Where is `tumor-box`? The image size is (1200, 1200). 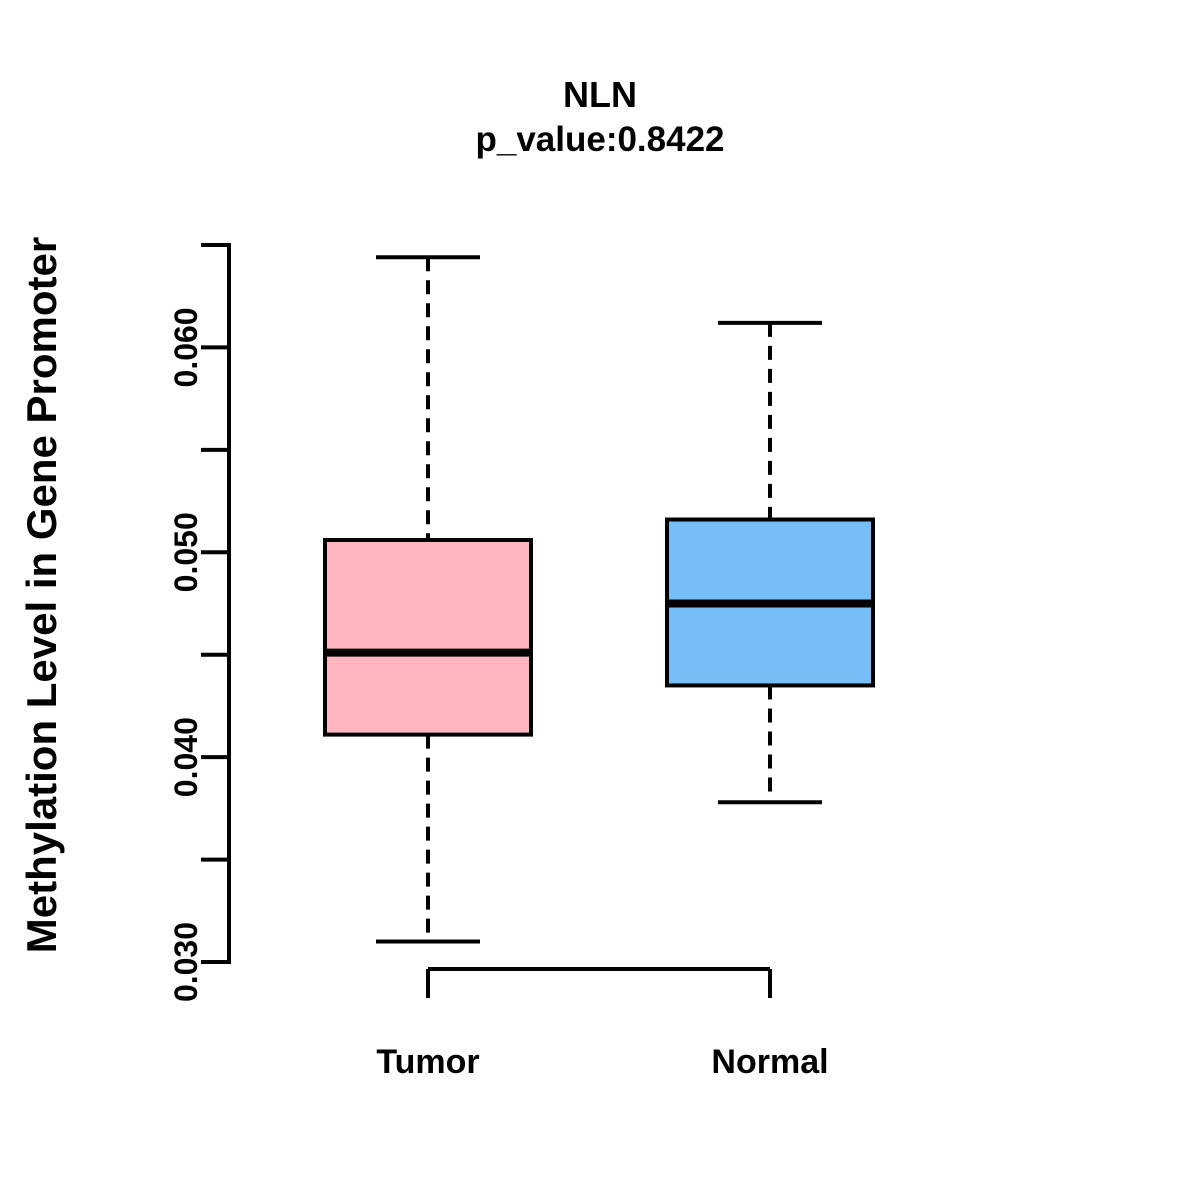
tumor-box is located at coordinates (428, 637).